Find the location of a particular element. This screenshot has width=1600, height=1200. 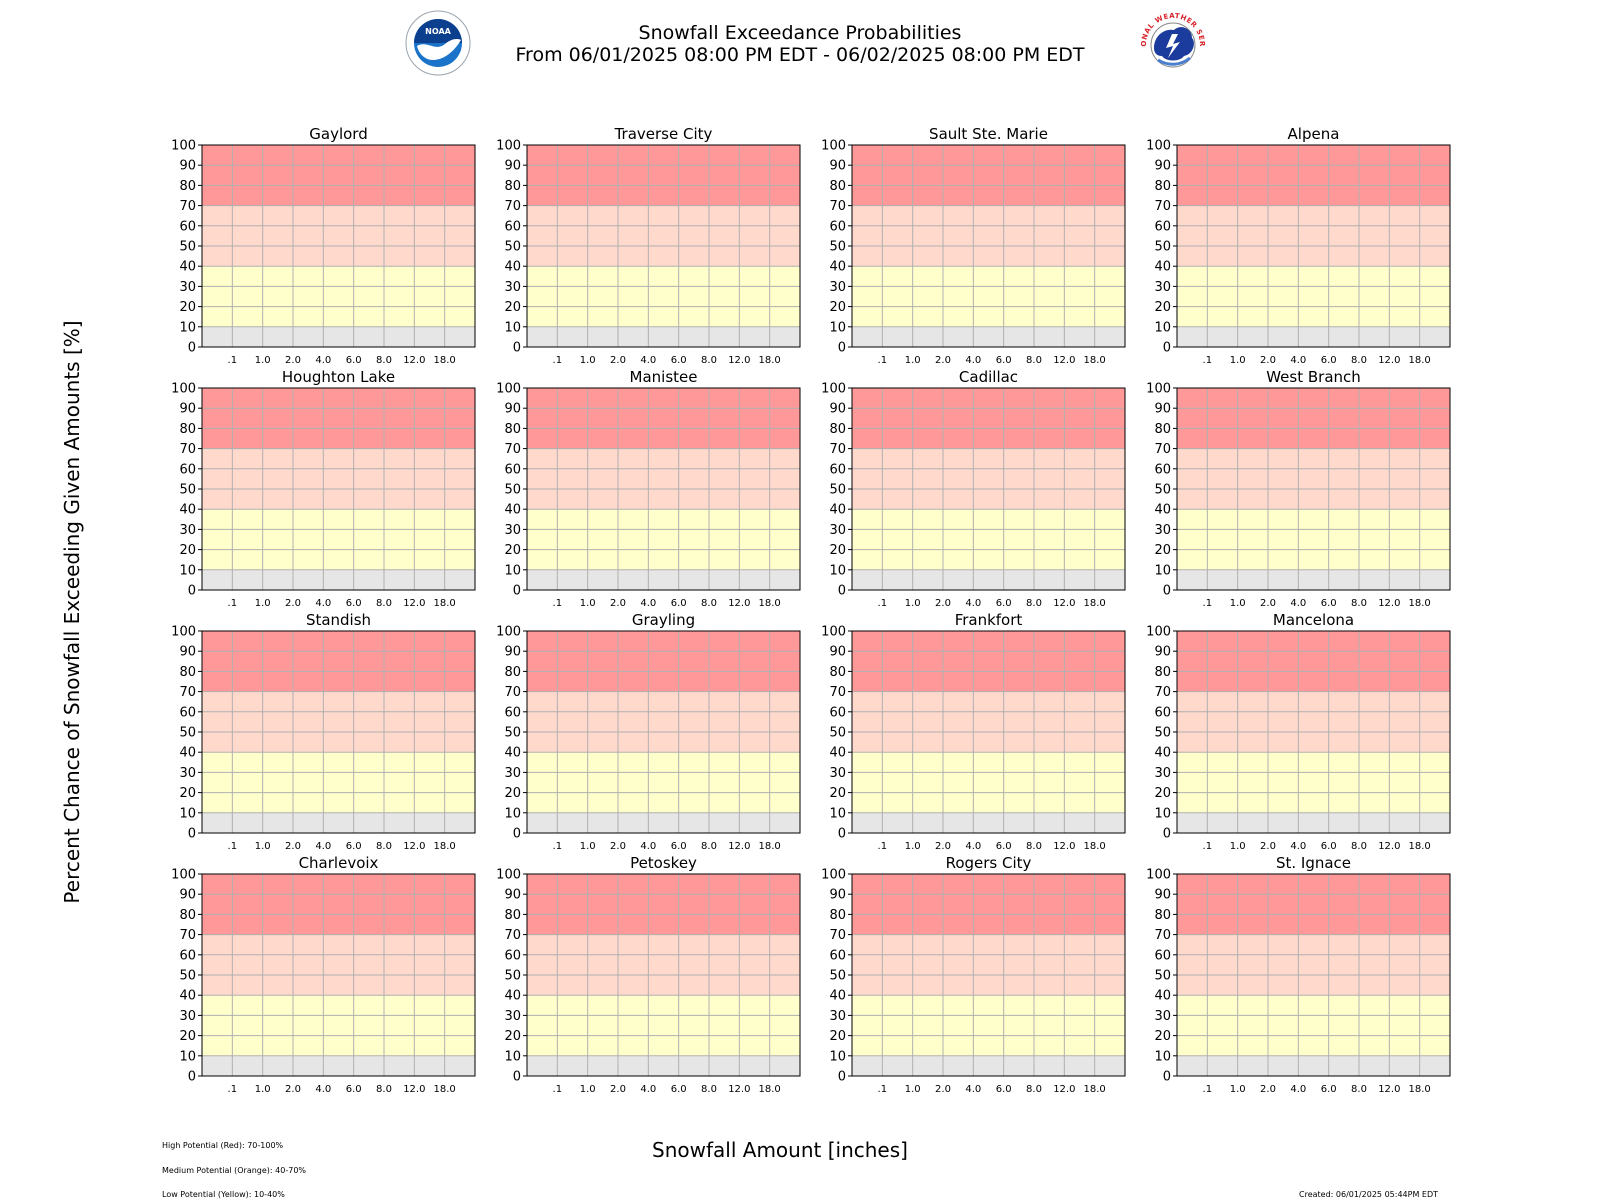

nws-logo: NATIONAL WEATHER SERVICE is located at coordinates (1172, 44).